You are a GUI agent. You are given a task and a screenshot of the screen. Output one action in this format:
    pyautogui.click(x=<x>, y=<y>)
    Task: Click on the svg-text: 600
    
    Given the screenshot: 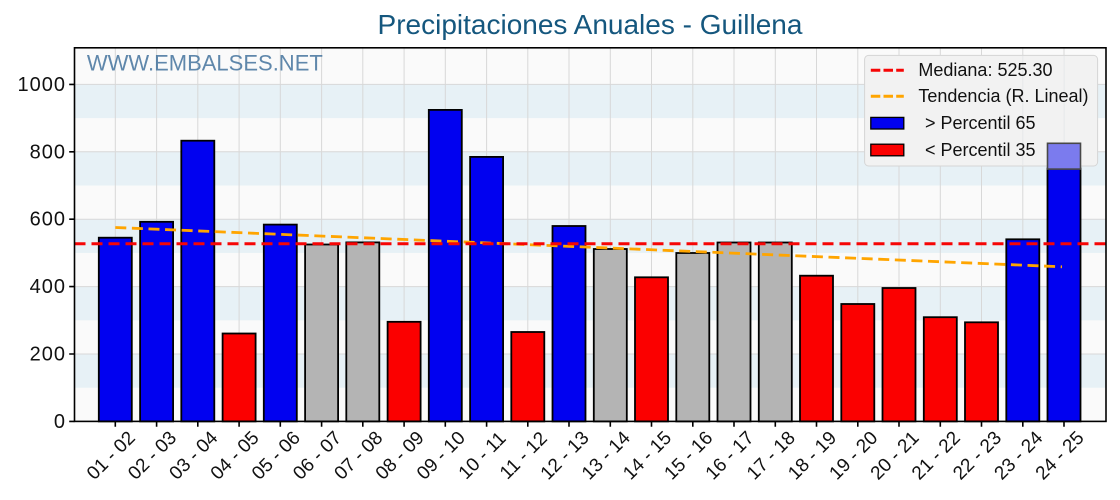 What is the action you would take?
    pyautogui.click(x=48, y=220)
    